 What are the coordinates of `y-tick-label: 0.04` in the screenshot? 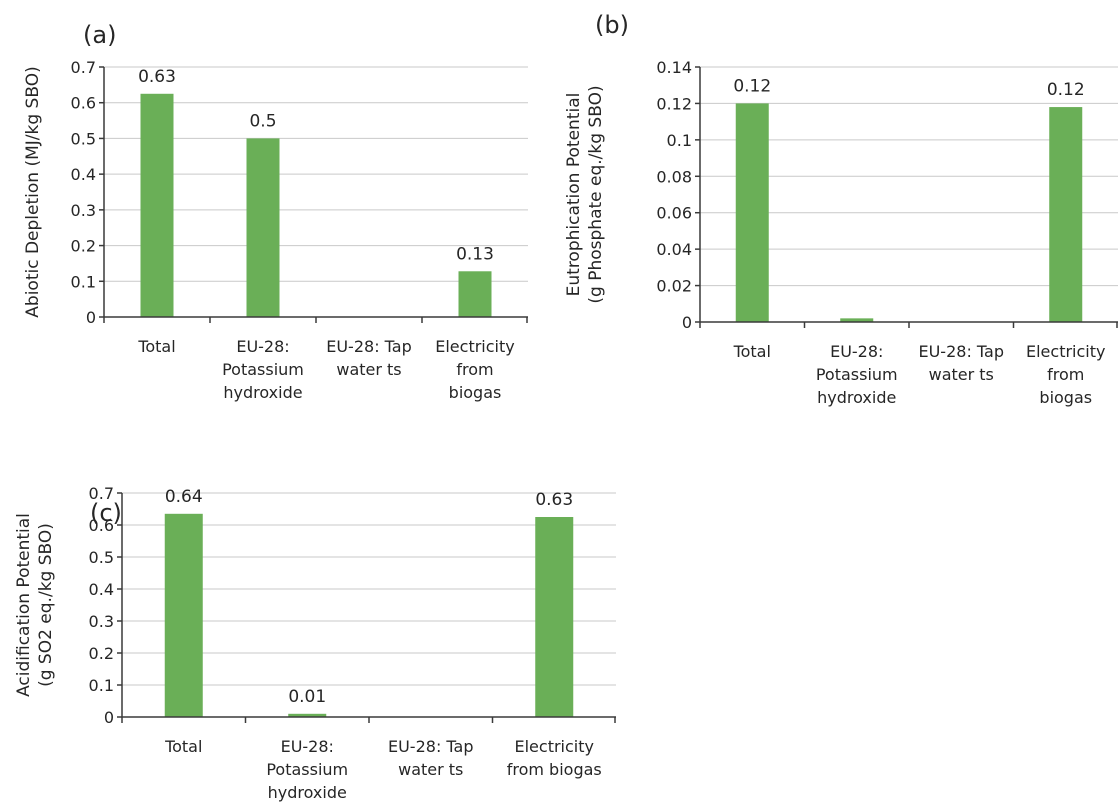 It's located at (674, 249).